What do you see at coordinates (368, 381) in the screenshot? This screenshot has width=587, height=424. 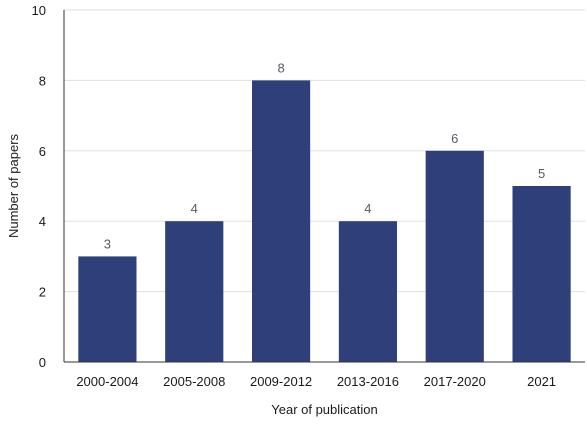 I see `x-tick-label: 2013-2016` at bounding box center [368, 381].